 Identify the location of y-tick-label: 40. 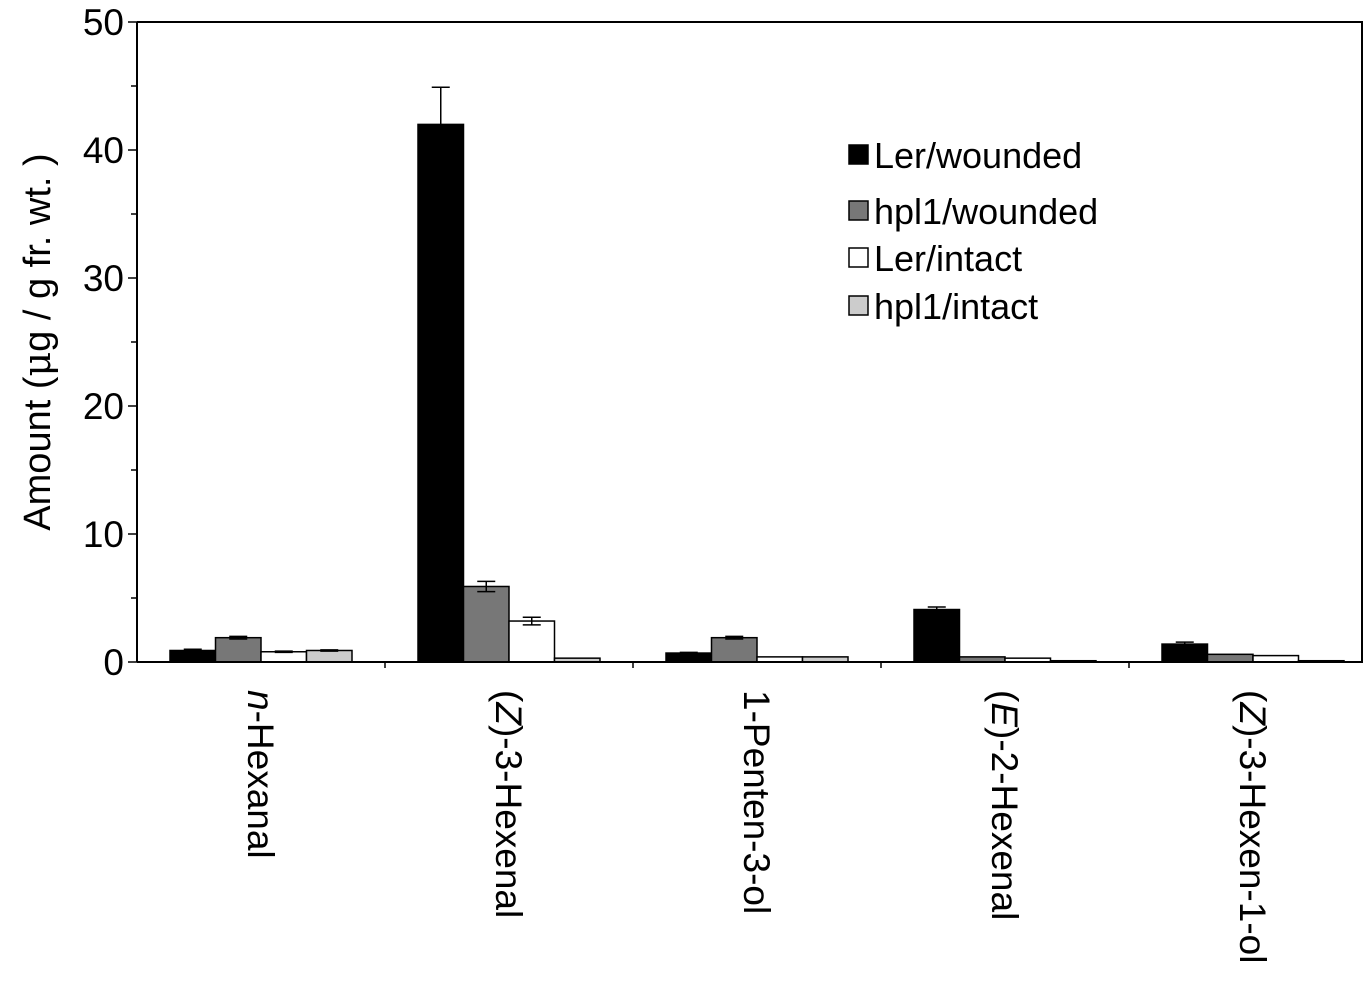
(103, 150).